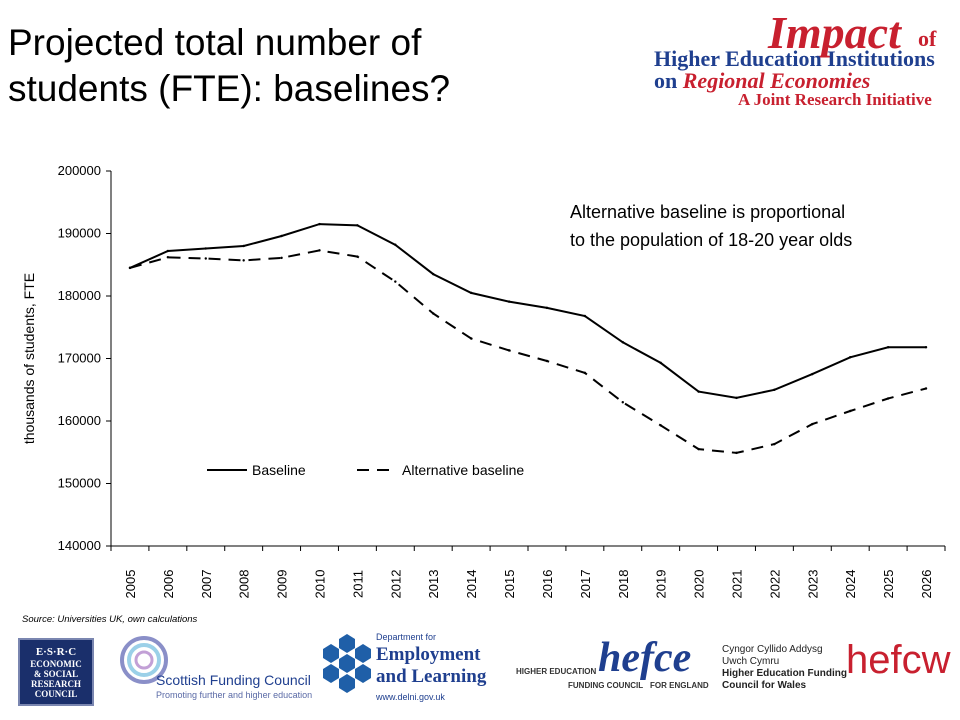  I want to click on y-tick-label: 150000, so click(79, 483).